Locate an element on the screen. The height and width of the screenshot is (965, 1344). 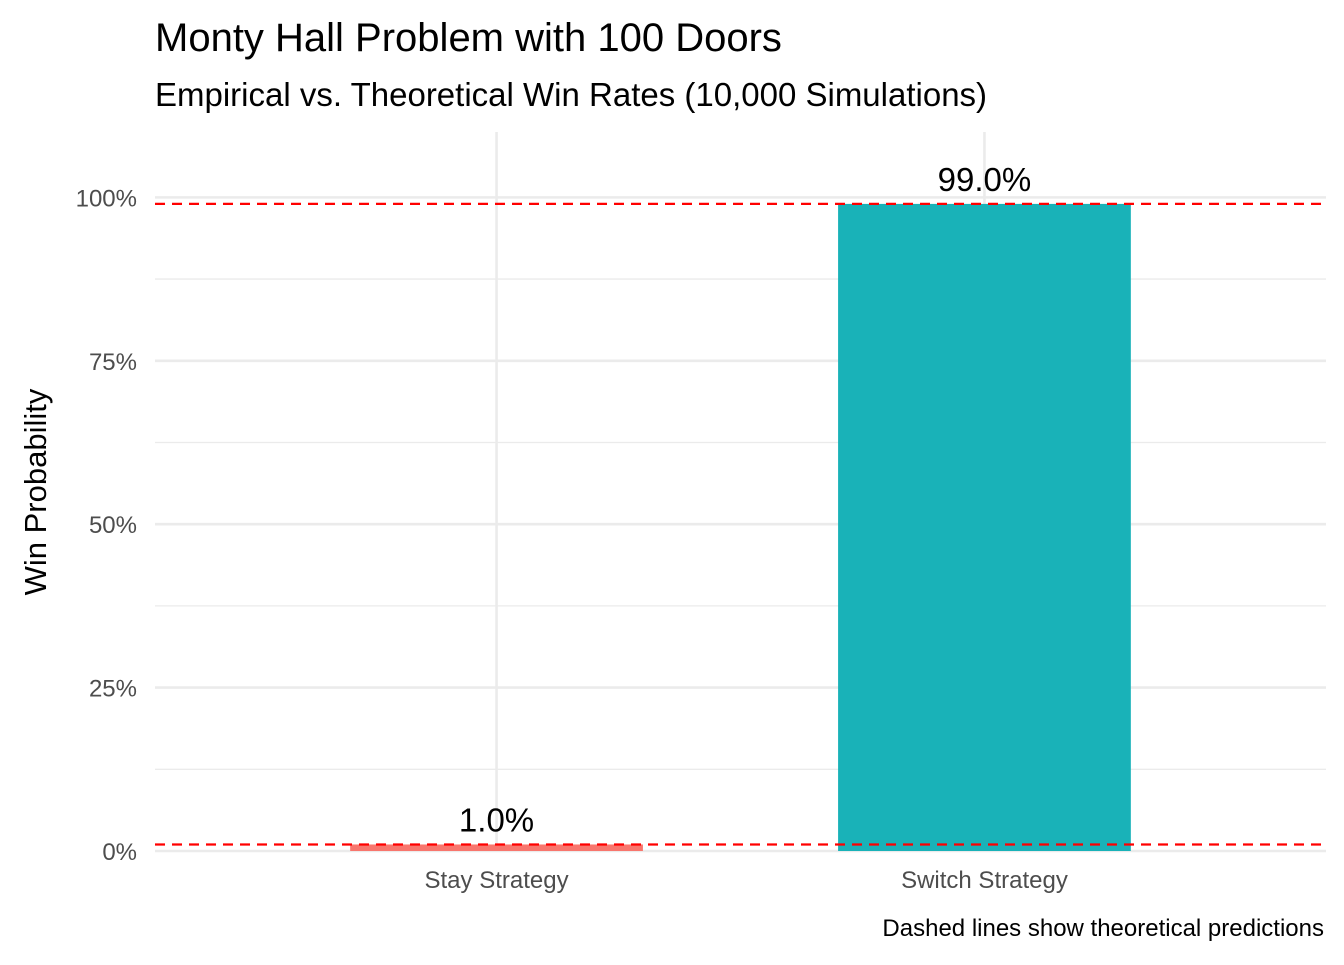
x-axis: Stay Strategy Switch Strategy is located at coordinates (746, 880).